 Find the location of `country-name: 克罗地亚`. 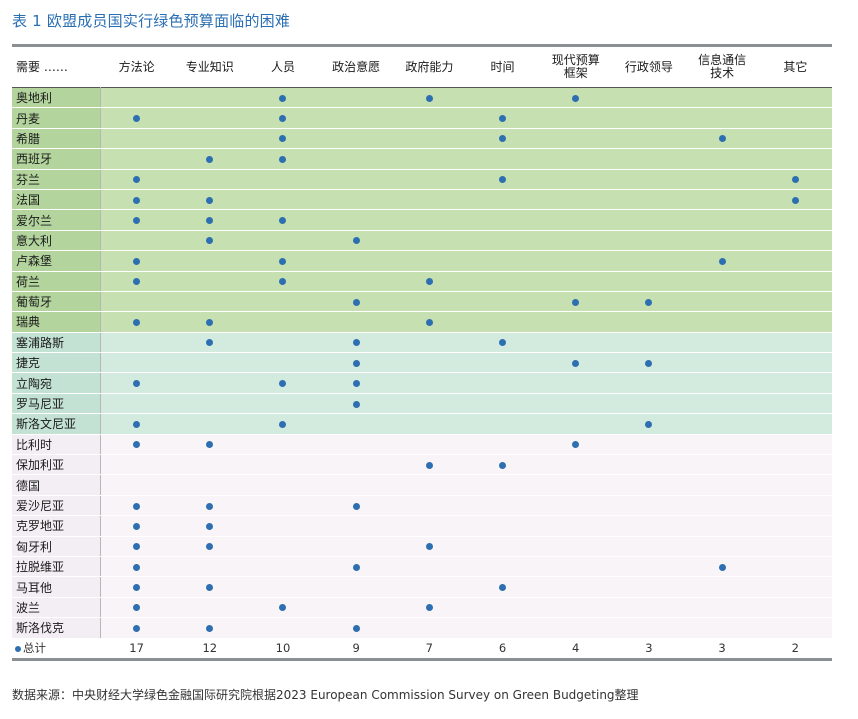

country-name: 克罗地亚 is located at coordinates (56, 526).